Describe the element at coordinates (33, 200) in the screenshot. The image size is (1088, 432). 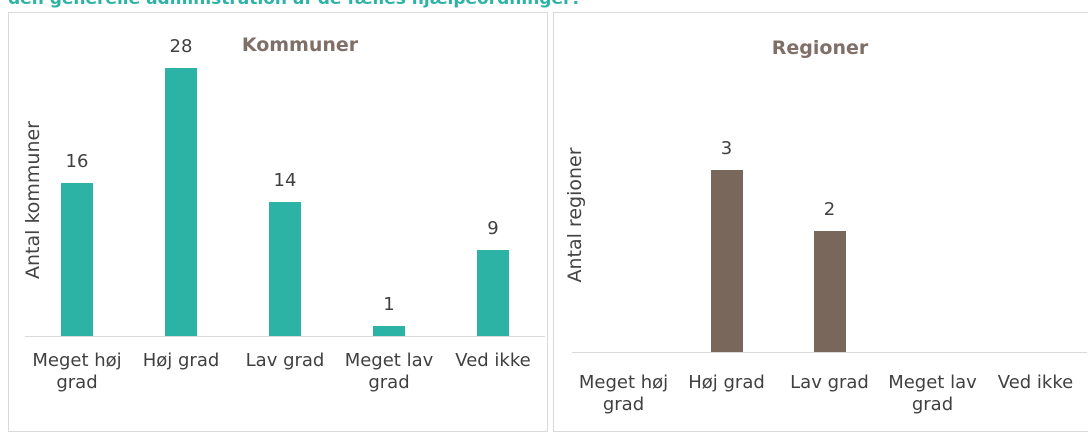
I see `y-axis-label: Antal kommuner` at that location.